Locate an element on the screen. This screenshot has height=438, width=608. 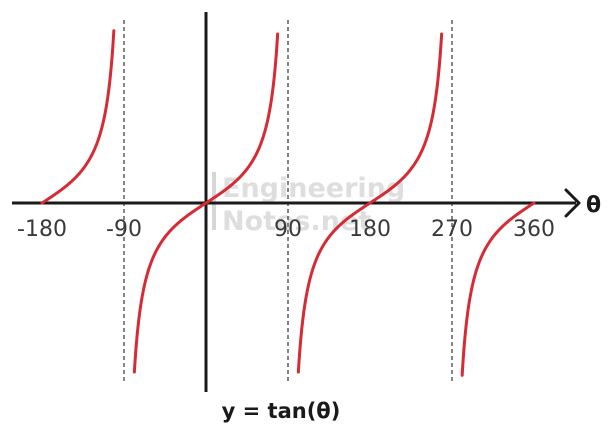
x-axis-label: θ is located at coordinates (593, 205).